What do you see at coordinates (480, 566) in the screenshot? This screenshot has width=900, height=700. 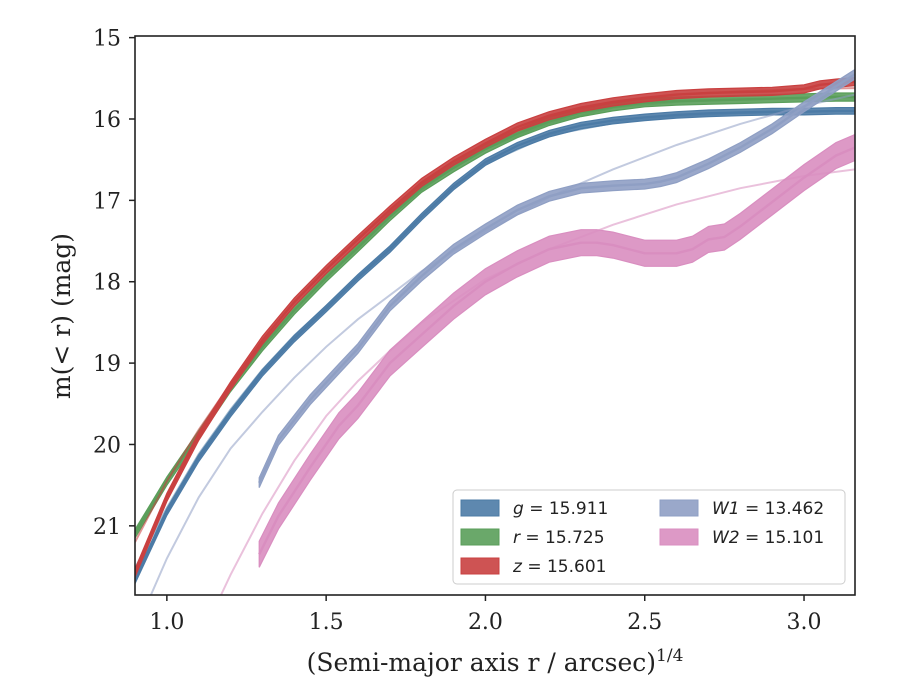 I see `legend-swatch-z` at bounding box center [480, 566].